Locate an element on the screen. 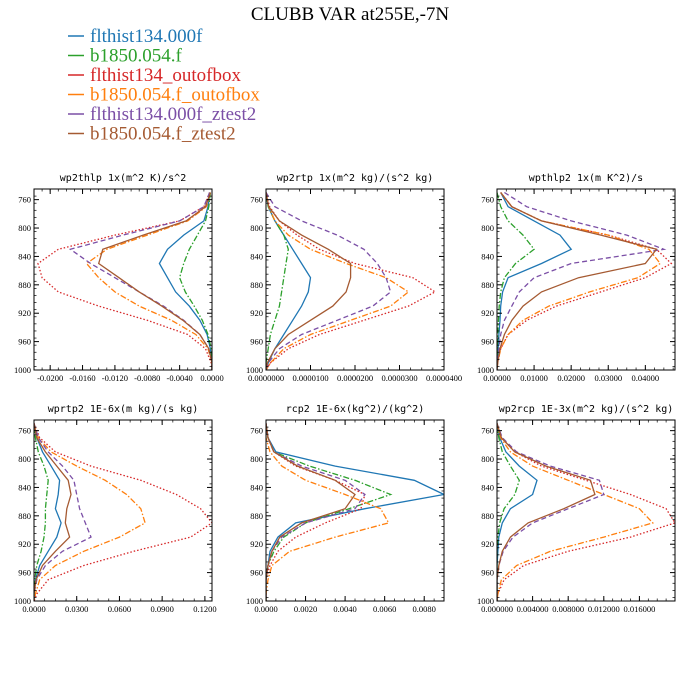 This screenshot has width=700, height=700. x-tick-label: 0.0040 is located at coordinates (344, 609).